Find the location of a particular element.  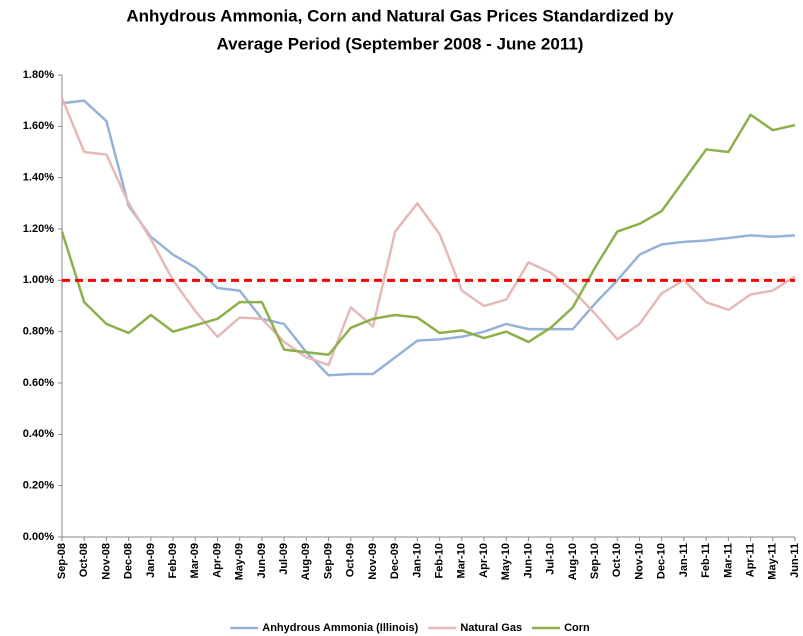

x-tick-label: Jun-10 is located at coordinates (528, 560).